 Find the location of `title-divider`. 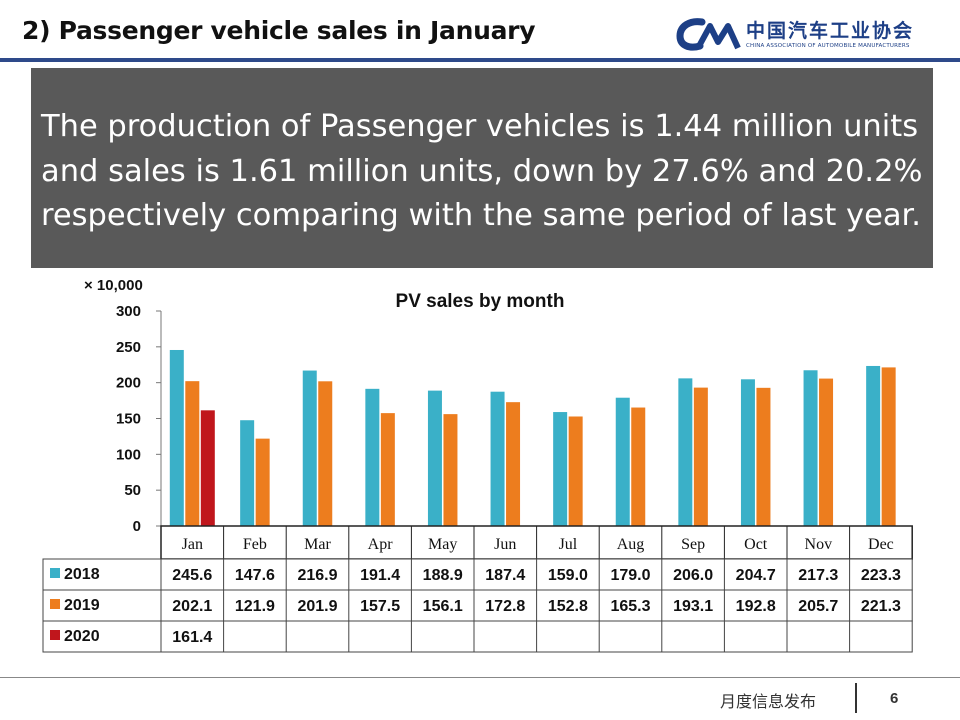

title-divider is located at coordinates (480, 60).